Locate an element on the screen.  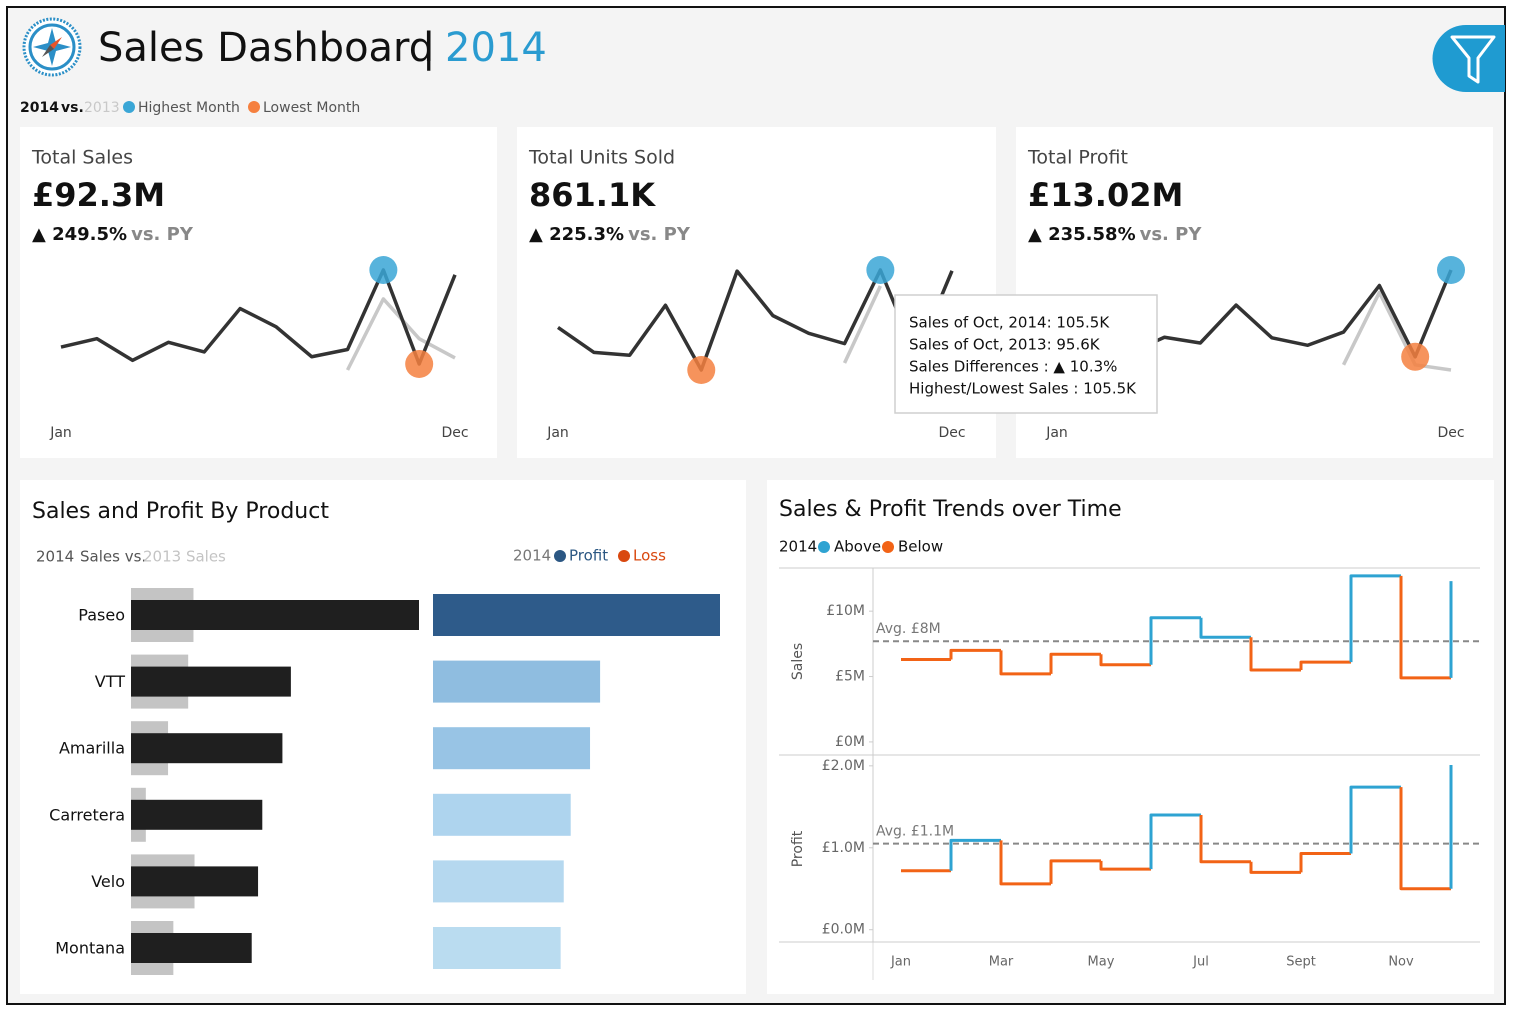
card is located at coordinates (258, 292).